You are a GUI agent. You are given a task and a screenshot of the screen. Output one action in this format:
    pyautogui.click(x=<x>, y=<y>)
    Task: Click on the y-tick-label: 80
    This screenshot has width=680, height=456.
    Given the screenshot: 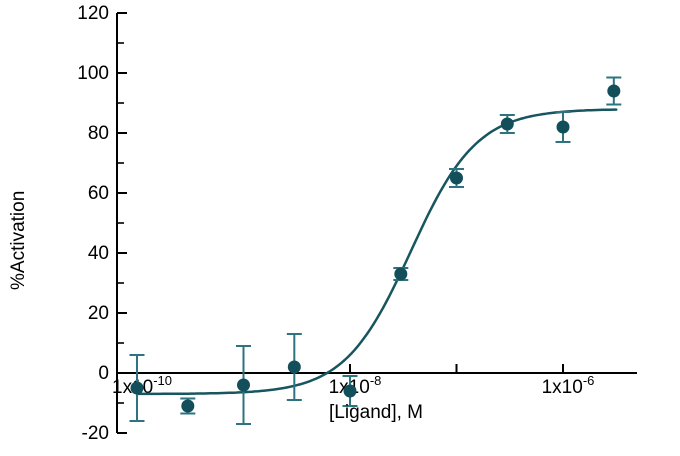 What is the action you would take?
    pyautogui.click(x=98, y=133)
    